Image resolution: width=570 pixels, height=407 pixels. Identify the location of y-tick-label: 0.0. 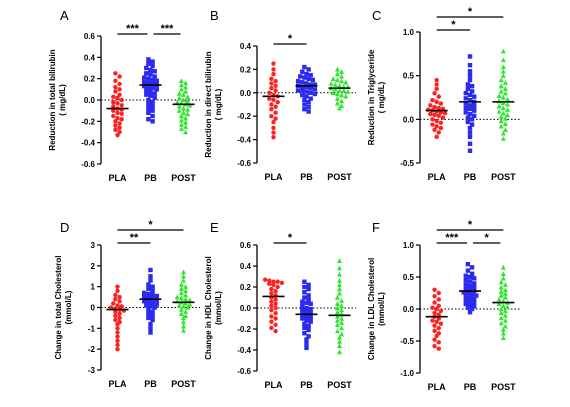
(246, 93).